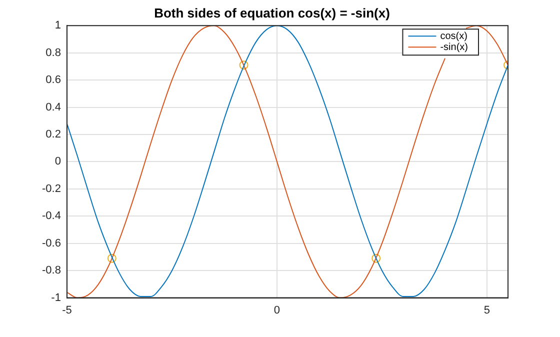 The image size is (560, 337). What do you see at coordinates (277, 310) in the screenshot?
I see `x-tick-label: 0` at bounding box center [277, 310].